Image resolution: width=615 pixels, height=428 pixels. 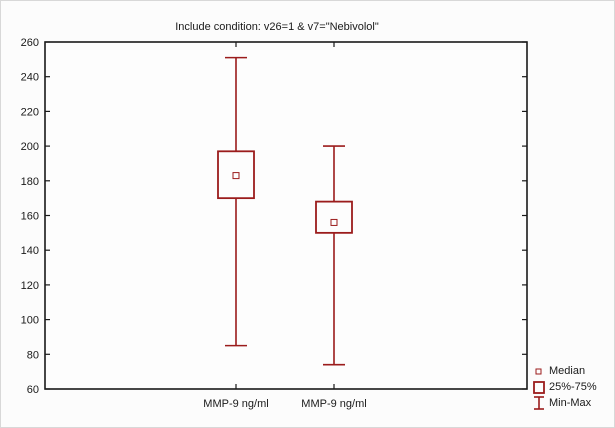 What do you see at coordinates (567, 371) in the screenshot?
I see `legend-label: Median` at bounding box center [567, 371].